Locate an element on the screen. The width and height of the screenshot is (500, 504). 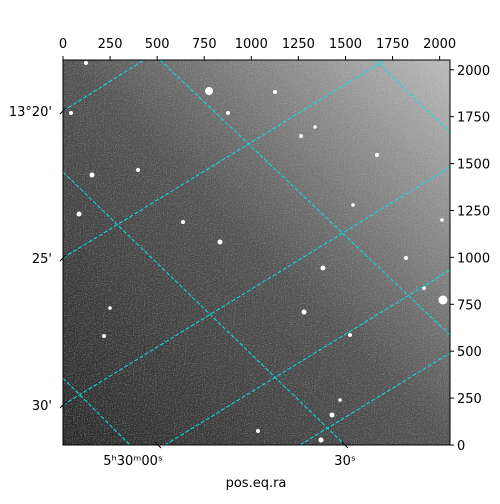
y-tick-label: 1500 is located at coordinates (473, 165).